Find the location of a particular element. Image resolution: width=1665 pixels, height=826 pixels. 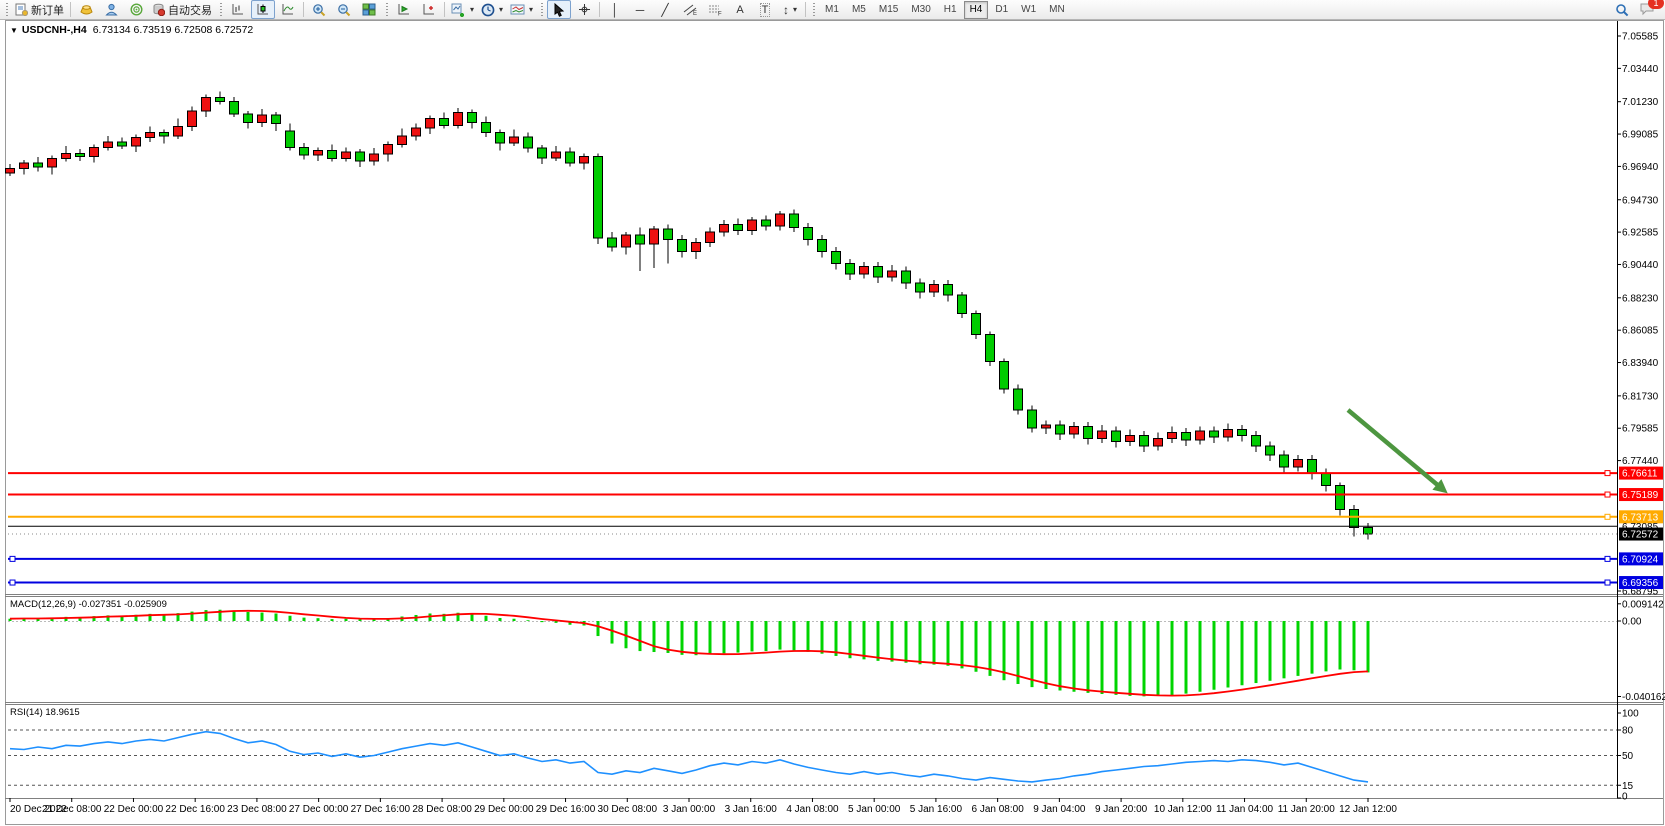

rsi-axis-label: 100 is located at coordinates (1630, 714).